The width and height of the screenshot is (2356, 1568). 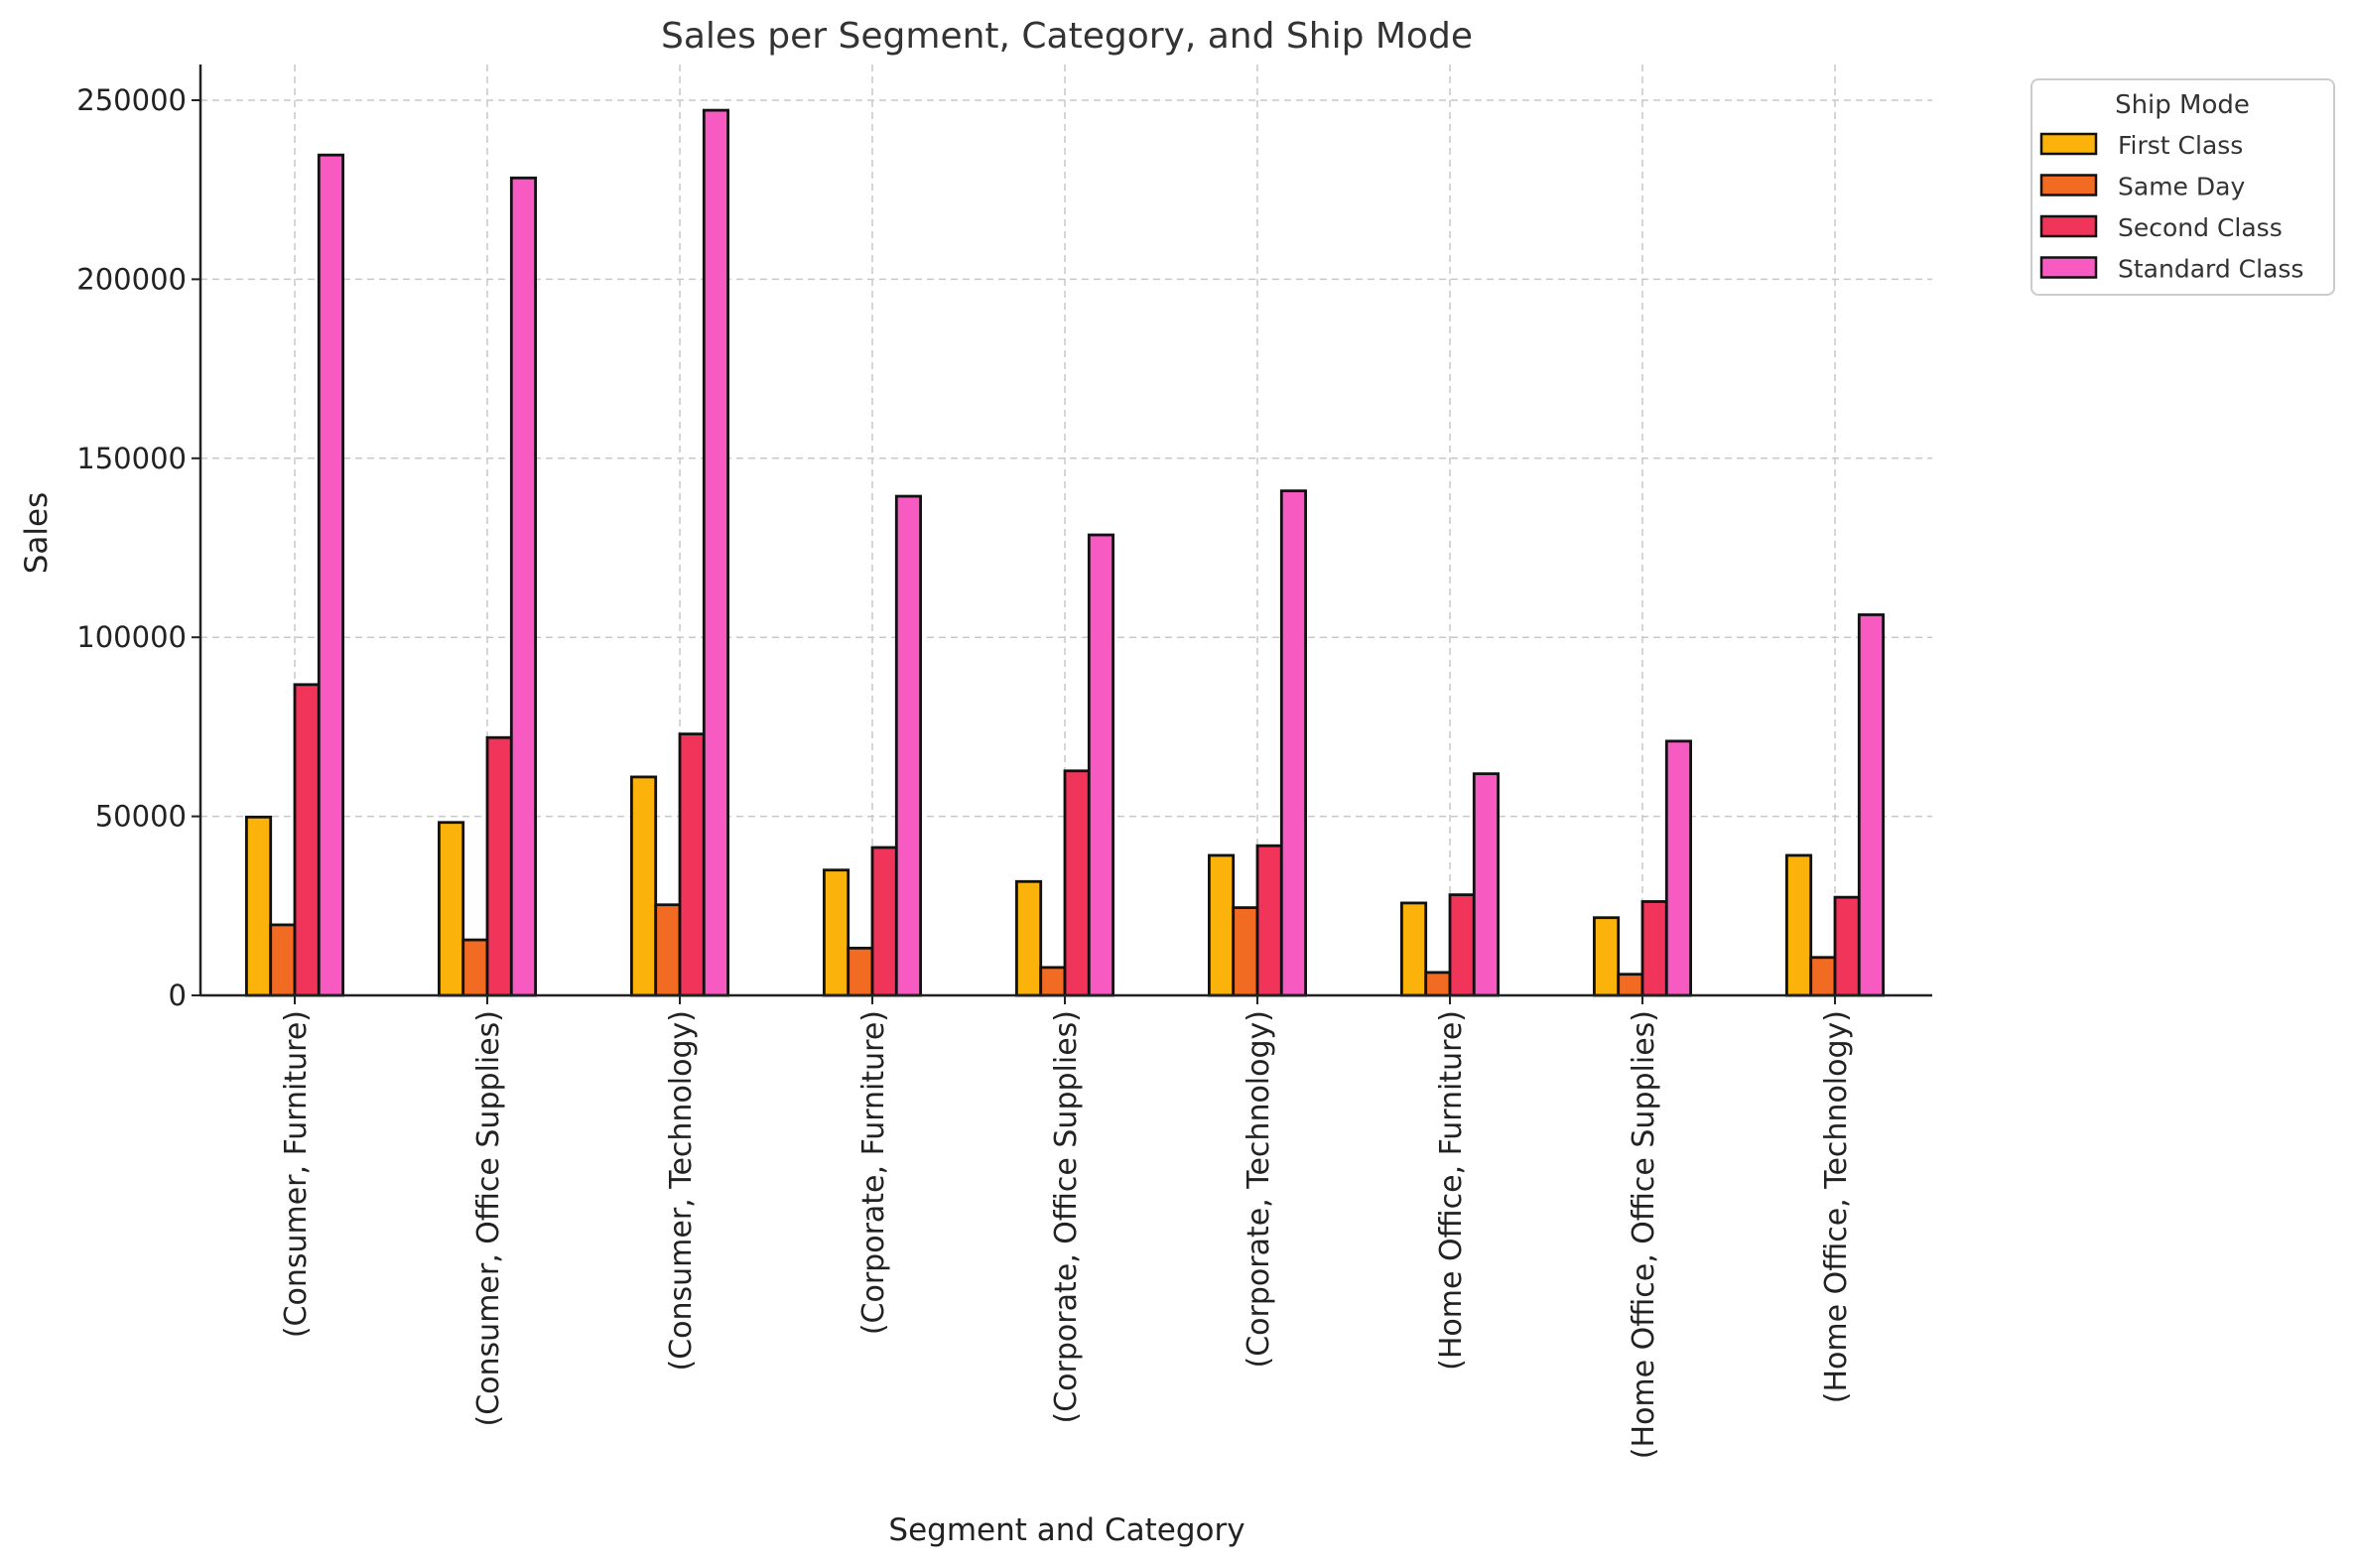 What do you see at coordinates (1451, 1190) in the screenshot?
I see `x-tick-label-home-office-furniture: (Home Office, Furniture)` at bounding box center [1451, 1190].